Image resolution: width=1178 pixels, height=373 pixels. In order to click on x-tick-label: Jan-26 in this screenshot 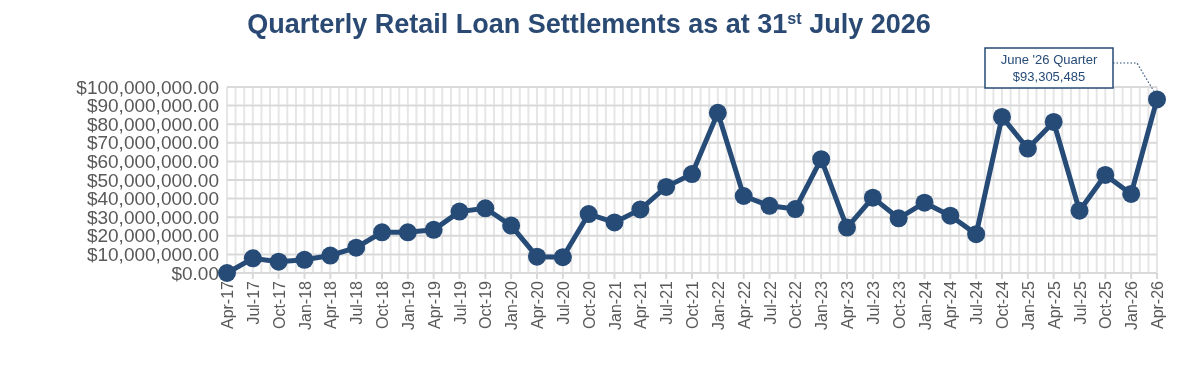, I will do `click(1132, 305)`.